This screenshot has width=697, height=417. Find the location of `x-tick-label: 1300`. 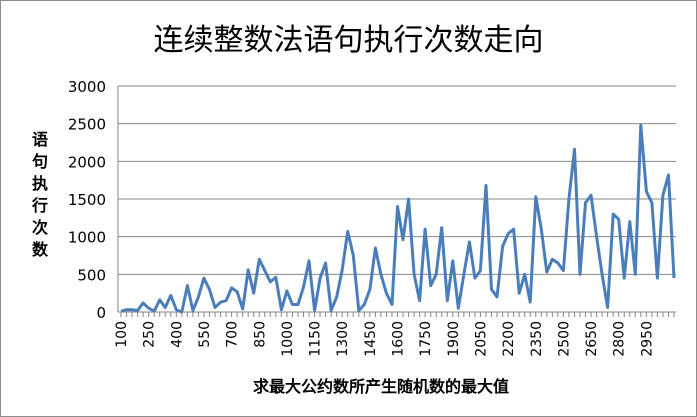

x-tick-label: 1300 is located at coordinates (343, 339).